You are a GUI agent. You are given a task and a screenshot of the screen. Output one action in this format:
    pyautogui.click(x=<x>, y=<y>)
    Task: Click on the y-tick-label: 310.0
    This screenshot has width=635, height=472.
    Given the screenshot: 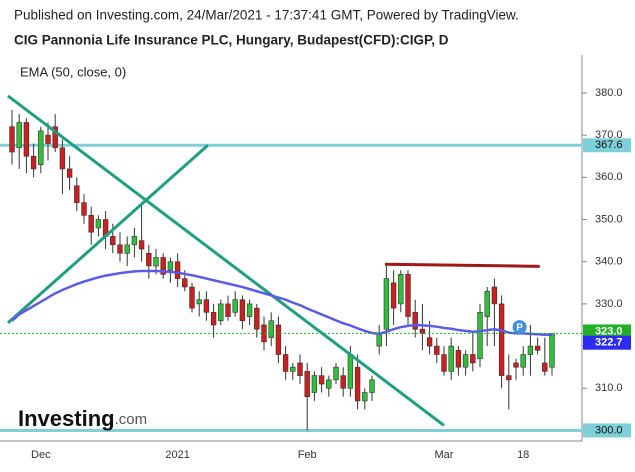 What is the action you would take?
    pyautogui.click(x=609, y=388)
    